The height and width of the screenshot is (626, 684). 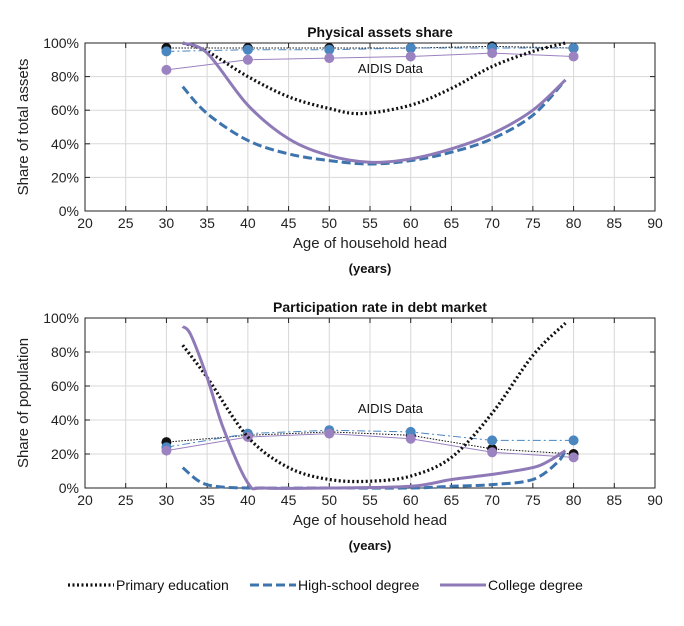 I want to click on y-axis-label: Share of total assets, so click(x=23, y=127).